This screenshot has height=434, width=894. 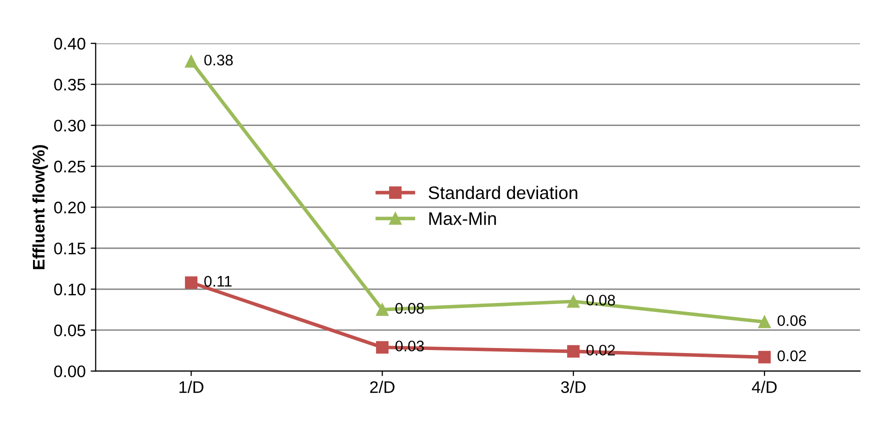 What do you see at coordinates (218, 60) in the screenshot?
I see `data-label: 0.38` at bounding box center [218, 60].